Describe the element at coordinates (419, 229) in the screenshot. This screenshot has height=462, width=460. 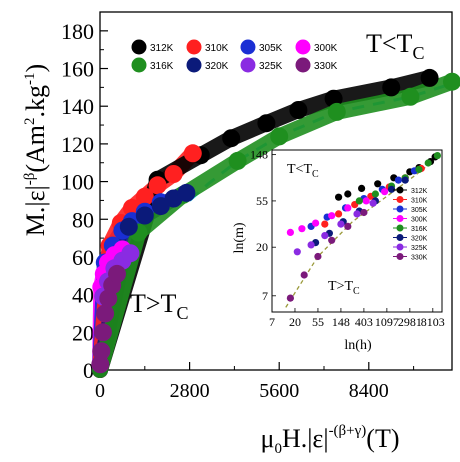
I see `inset-legend-label-316K: 316K` at that location.